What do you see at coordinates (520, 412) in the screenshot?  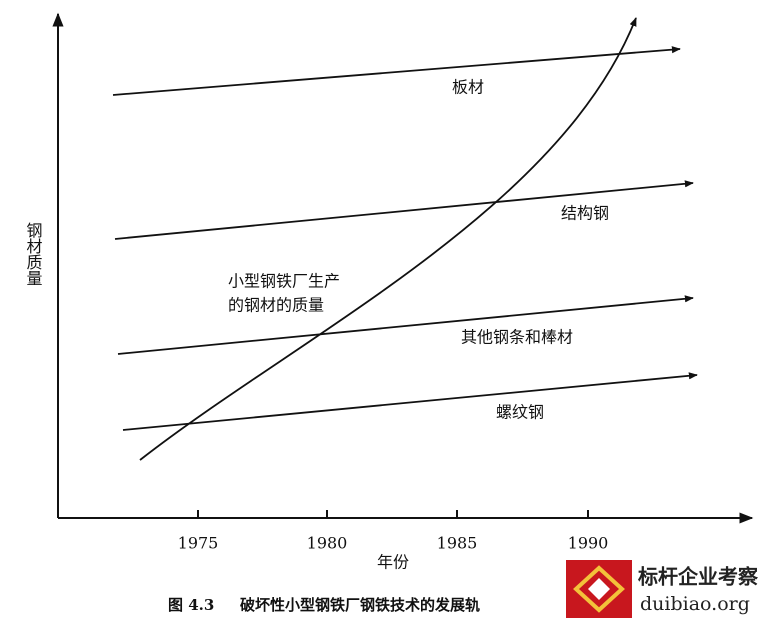 I see `line-label: 螺纹钢` at bounding box center [520, 412].